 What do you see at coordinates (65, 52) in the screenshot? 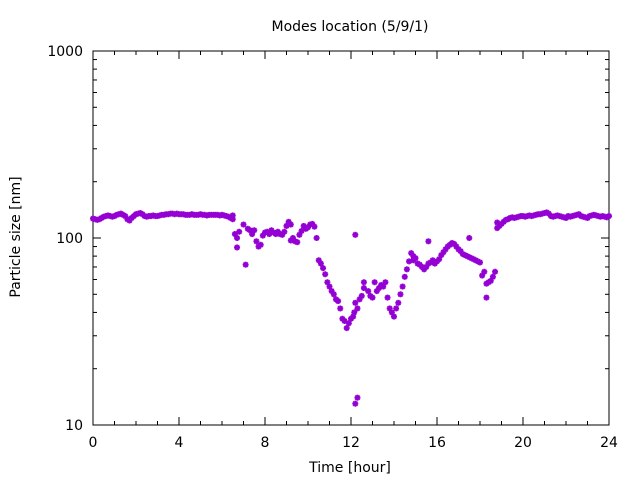
I see `y-tick-label: 1000` at bounding box center [65, 52].